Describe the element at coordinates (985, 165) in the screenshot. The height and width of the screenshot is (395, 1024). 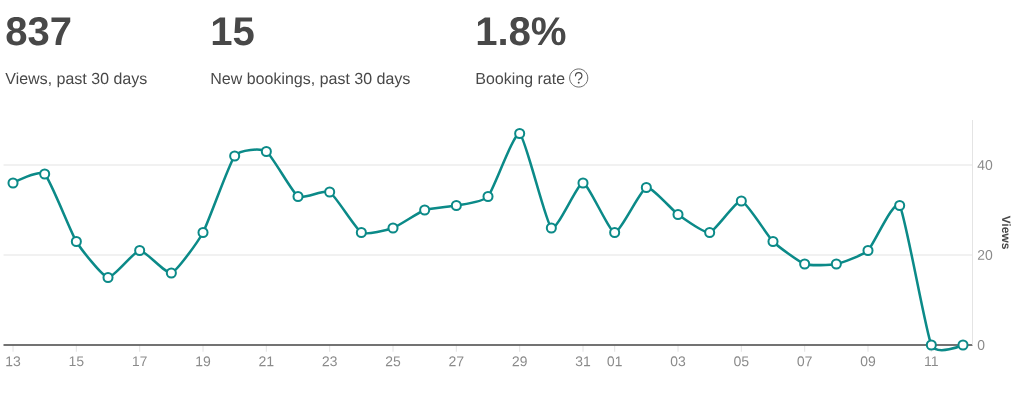
I see `y-tick-label: 40` at that location.